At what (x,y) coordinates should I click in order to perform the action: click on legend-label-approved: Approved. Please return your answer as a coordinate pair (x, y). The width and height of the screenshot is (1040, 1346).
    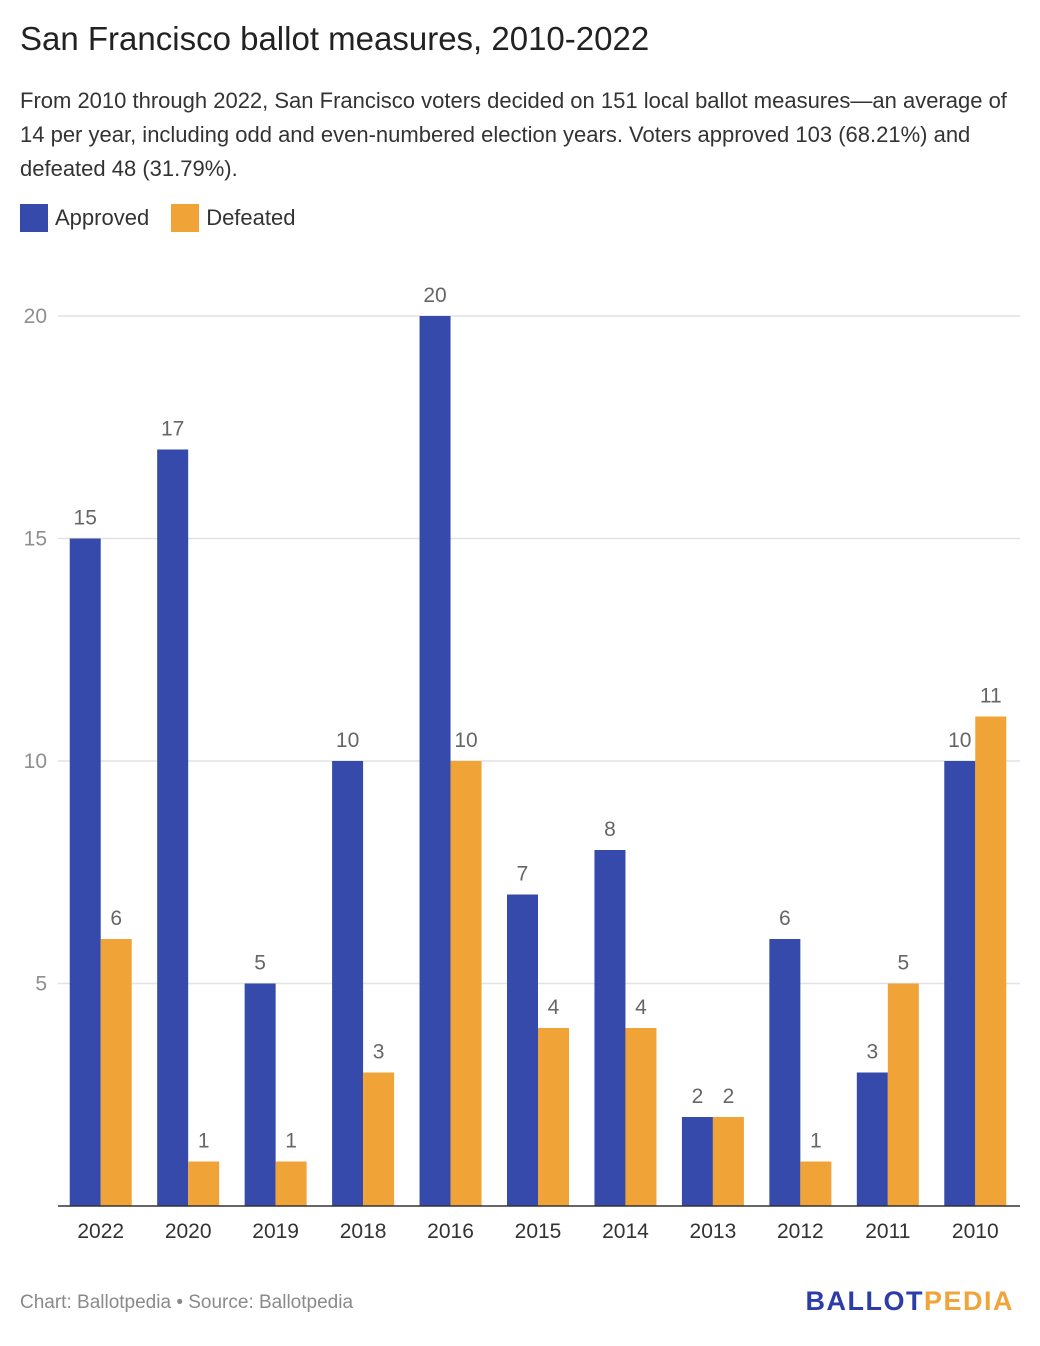
    Looking at the image, I should click on (102, 217).